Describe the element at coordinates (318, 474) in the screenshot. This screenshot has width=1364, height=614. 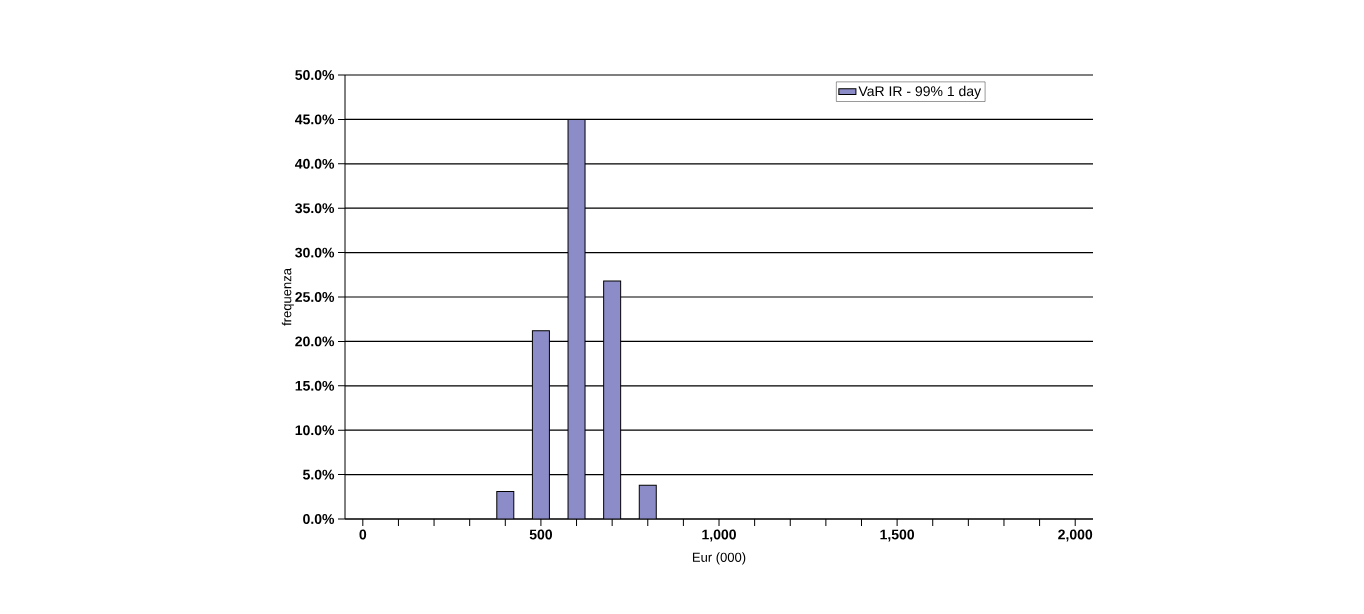
I see `y-tick-label: 5.0%` at that location.